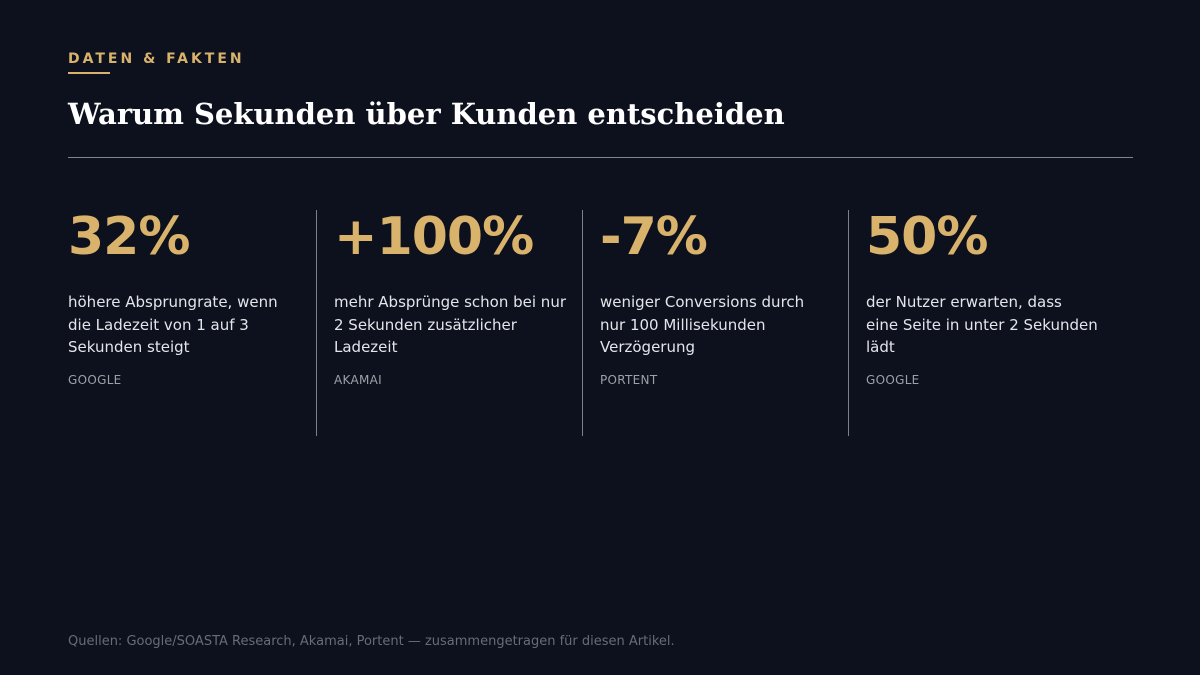 Image resolution: width=1200 pixels, height=675 pixels. I want to click on stat-value: 50%, so click(927, 237).